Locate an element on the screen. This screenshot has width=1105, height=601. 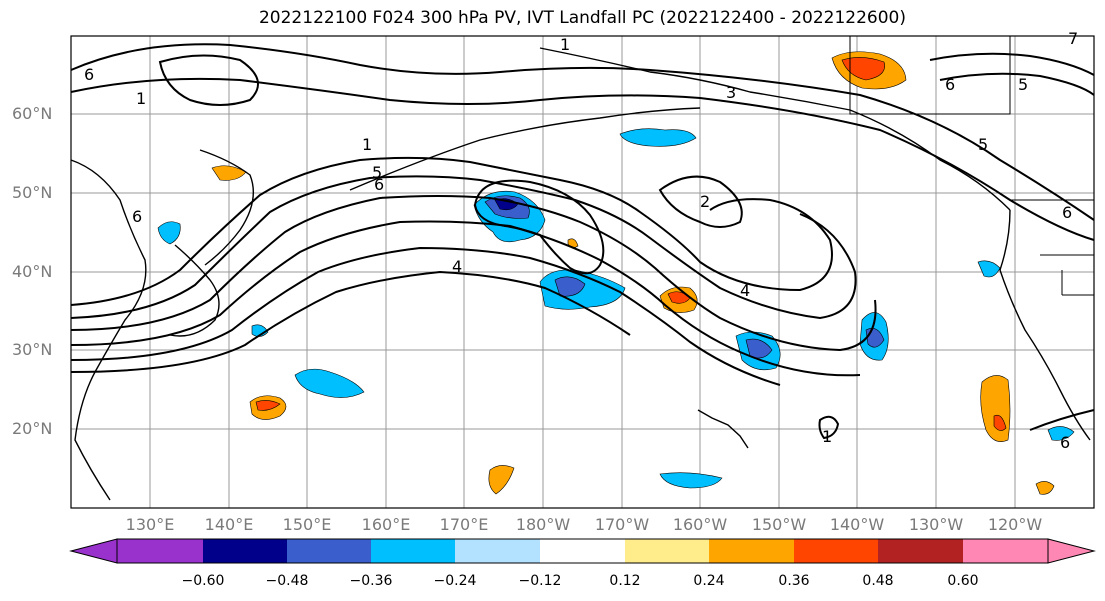
colorbar-tick-label: −0.48 is located at coordinates (287, 581).